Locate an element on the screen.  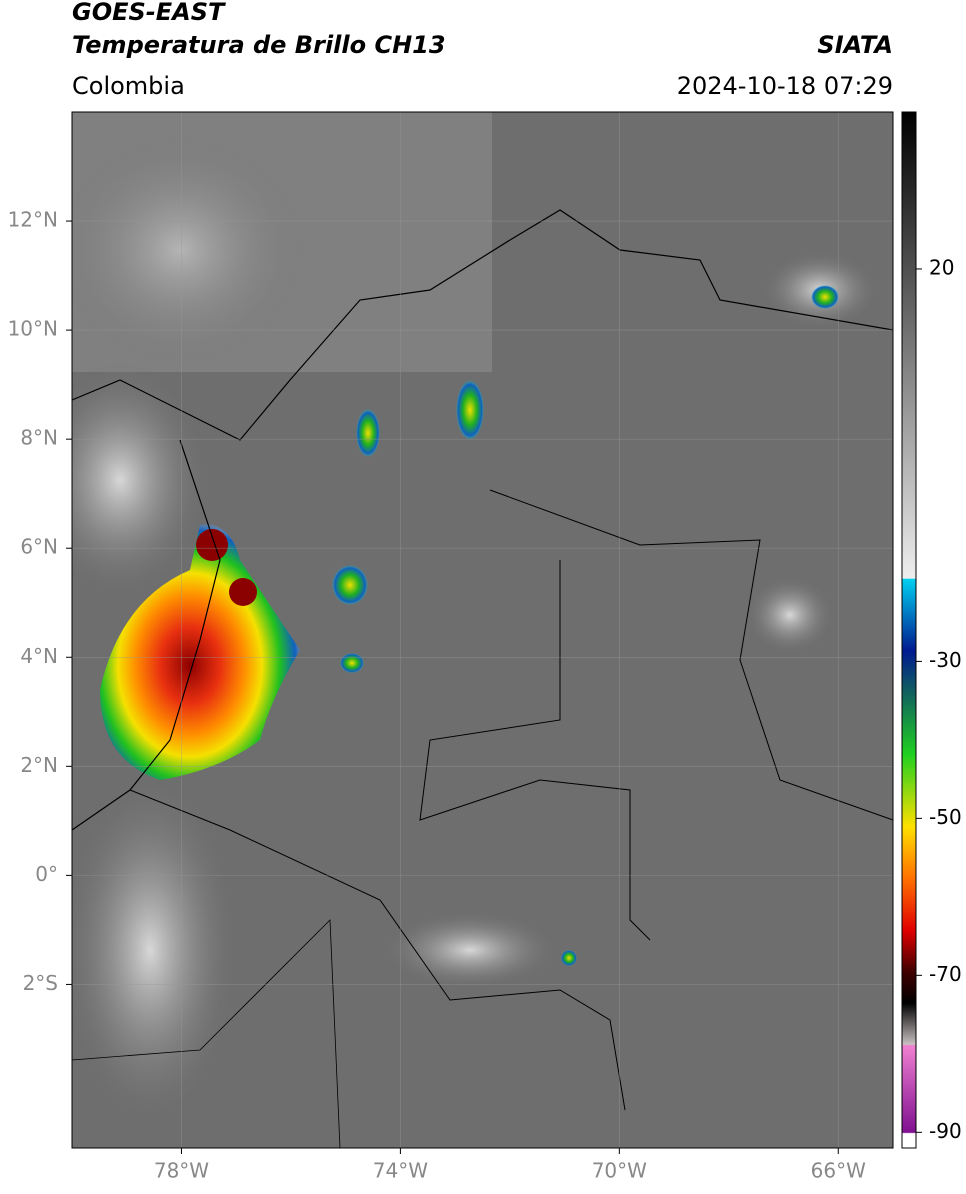
colorbar-label: -30 is located at coordinates (945, 660).